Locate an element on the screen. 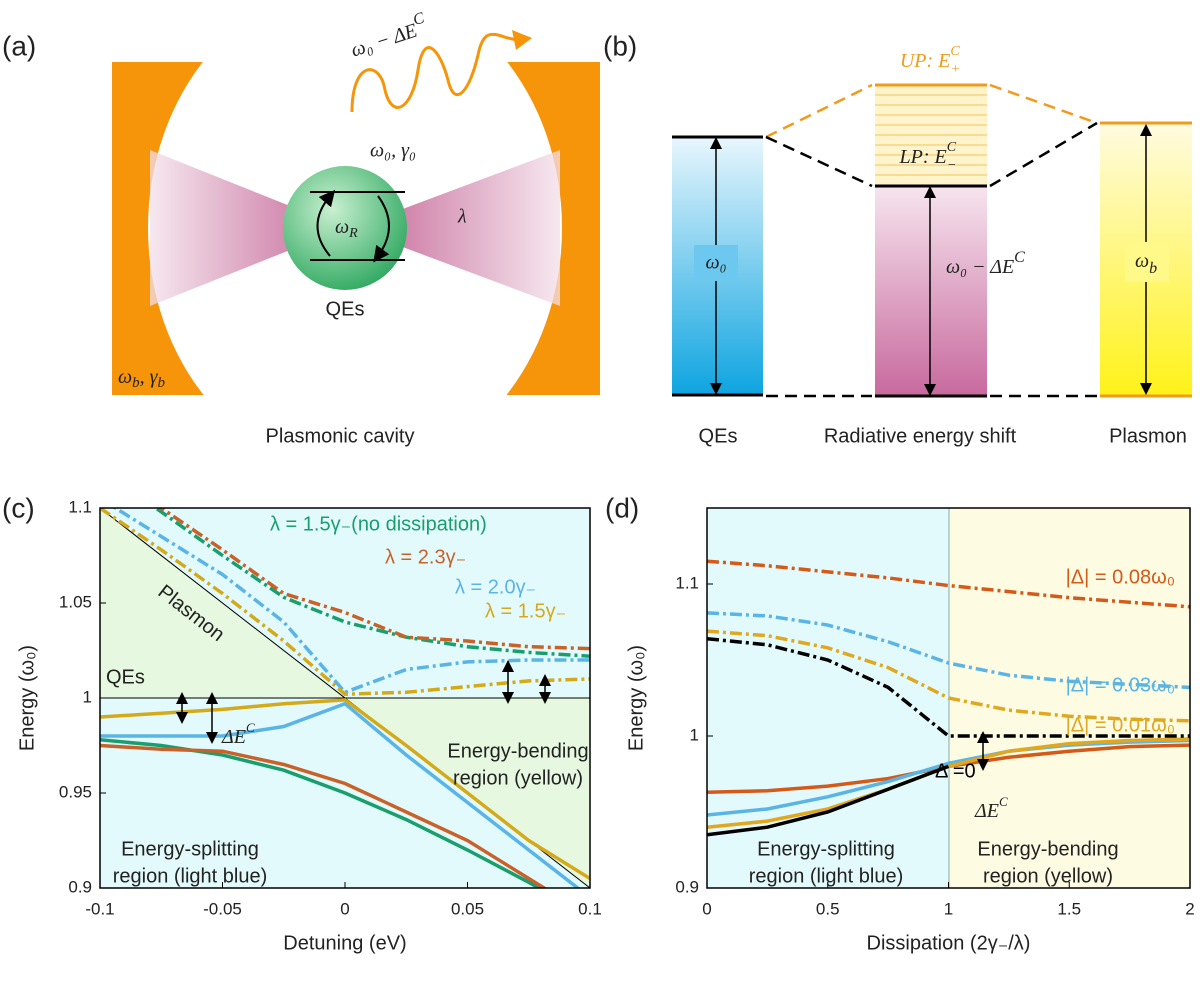 The image size is (1200, 984). rabi: ωR is located at coordinates (346, 229).